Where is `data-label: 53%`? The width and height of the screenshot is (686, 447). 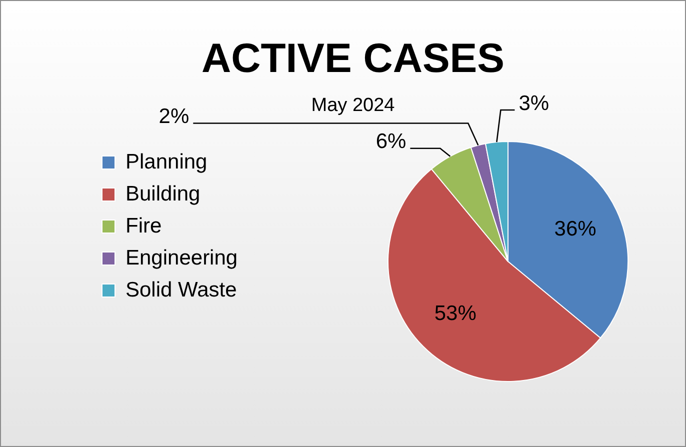
data-label: 53% is located at coordinates (455, 313).